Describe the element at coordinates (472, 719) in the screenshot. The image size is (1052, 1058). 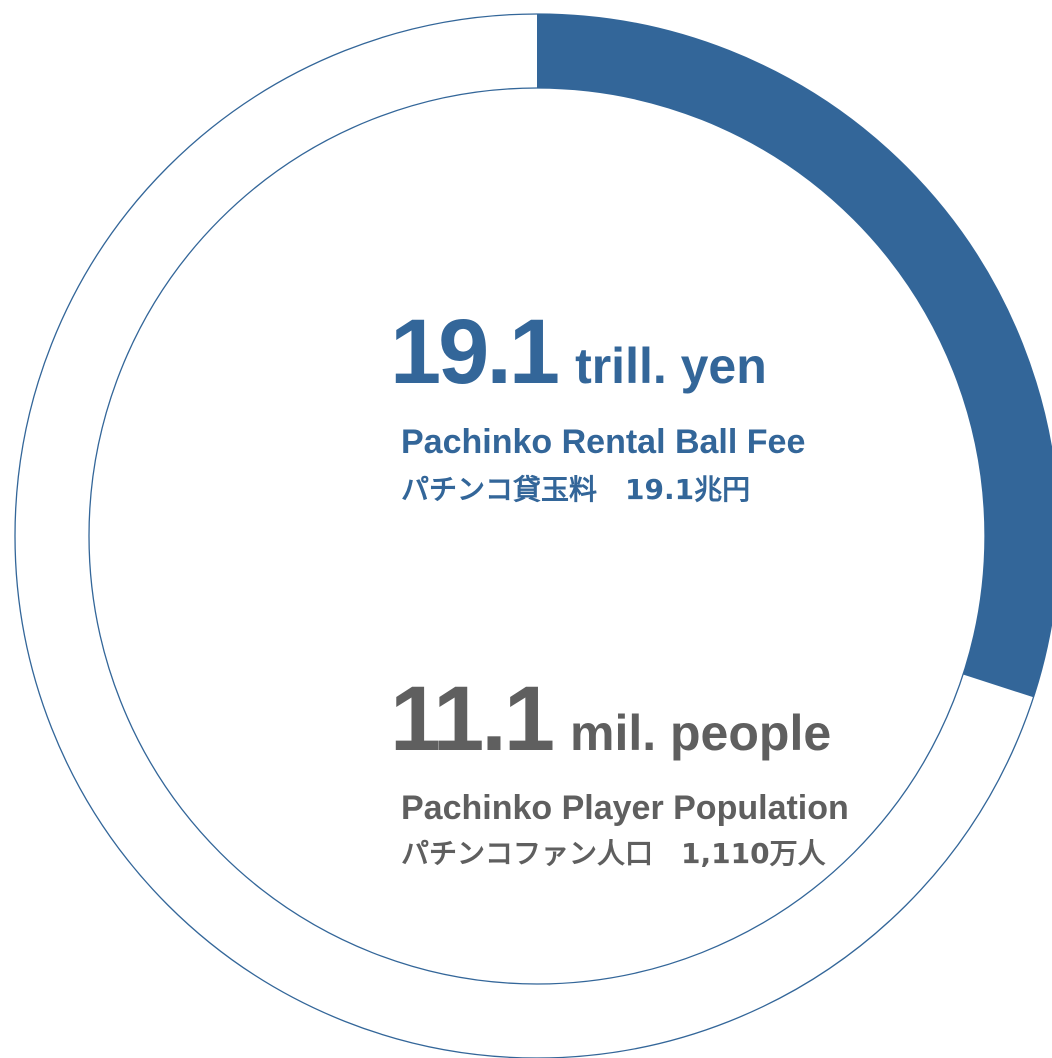
I see `player-population-value: 11.1` at that location.